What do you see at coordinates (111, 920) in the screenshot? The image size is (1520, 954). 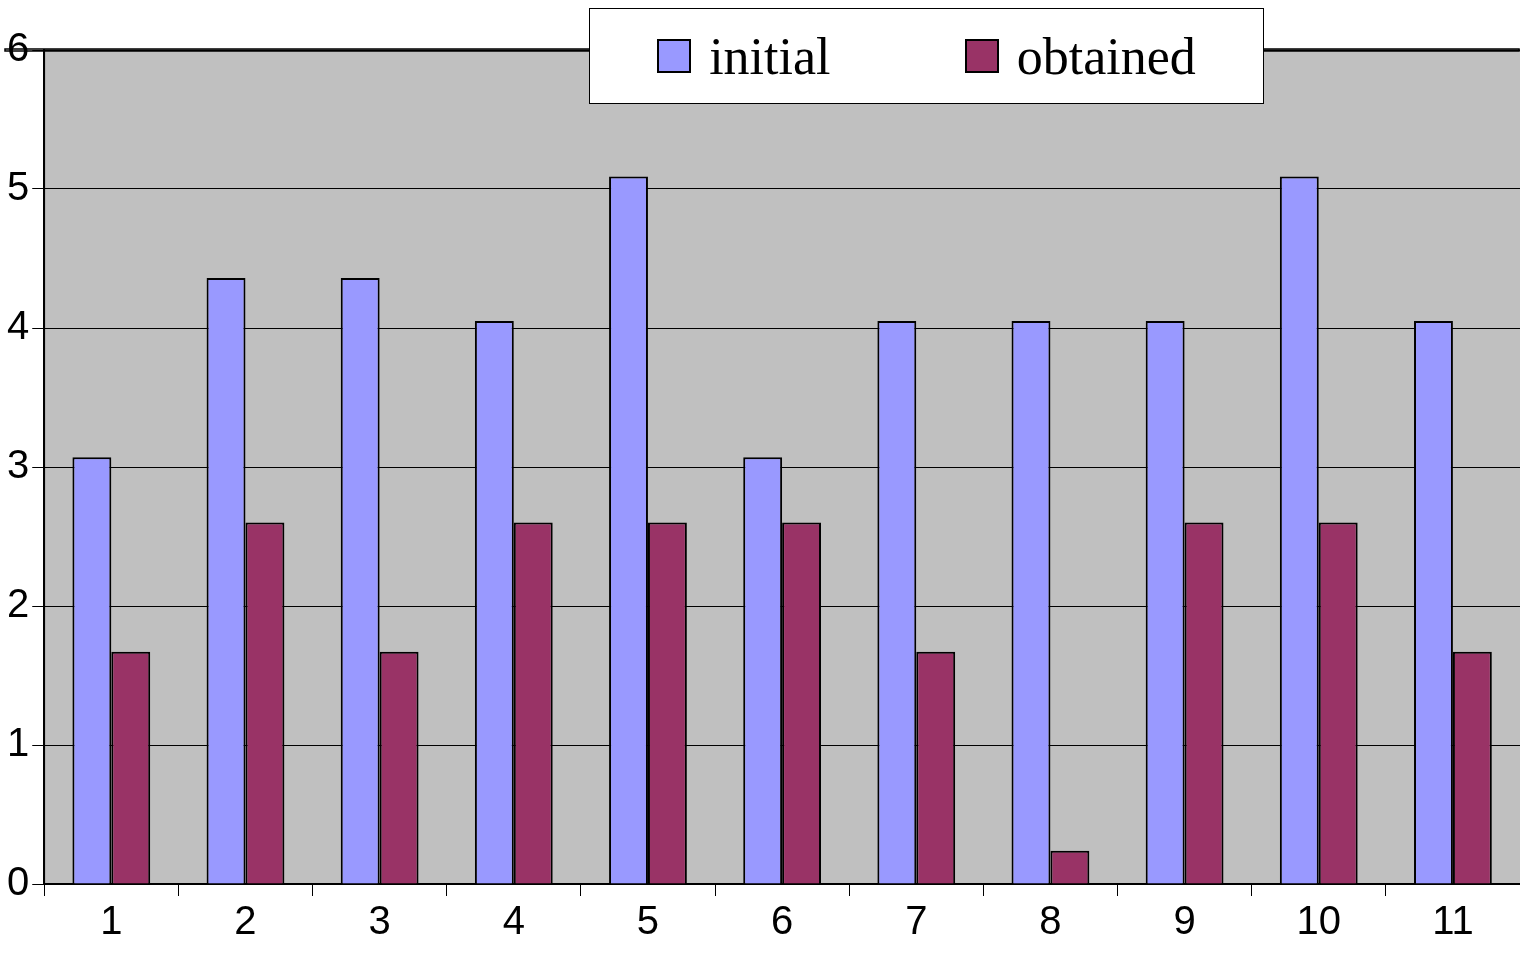 I see `x-tick-label: 1` at bounding box center [111, 920].